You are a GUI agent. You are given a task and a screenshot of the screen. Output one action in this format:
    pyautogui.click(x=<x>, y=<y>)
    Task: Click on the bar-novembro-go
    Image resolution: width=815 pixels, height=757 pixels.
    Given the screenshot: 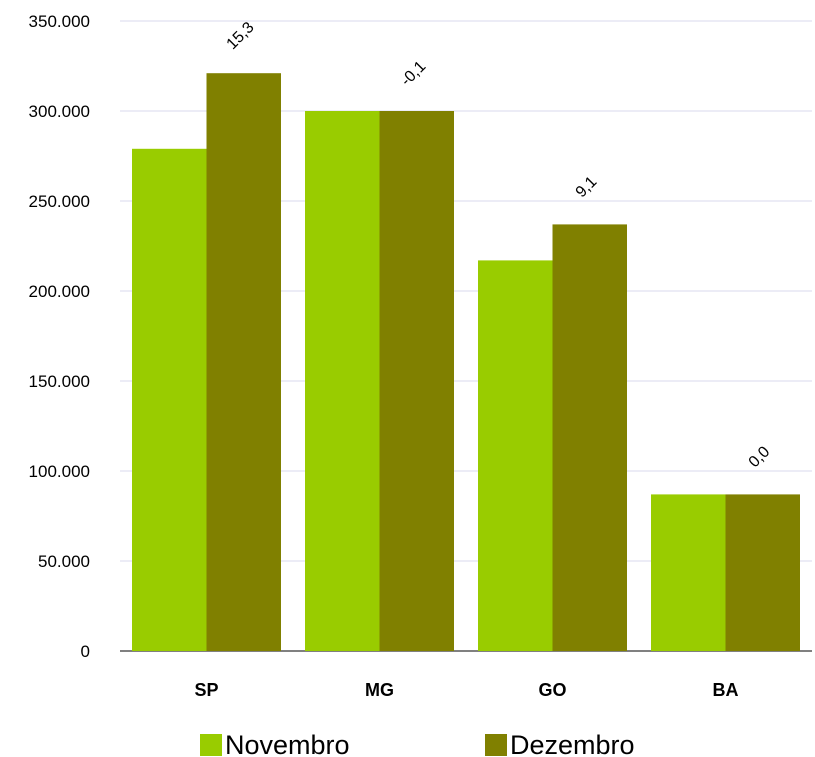 What is the action you would take?
    pyautogui.click(x=515, y=455)
    